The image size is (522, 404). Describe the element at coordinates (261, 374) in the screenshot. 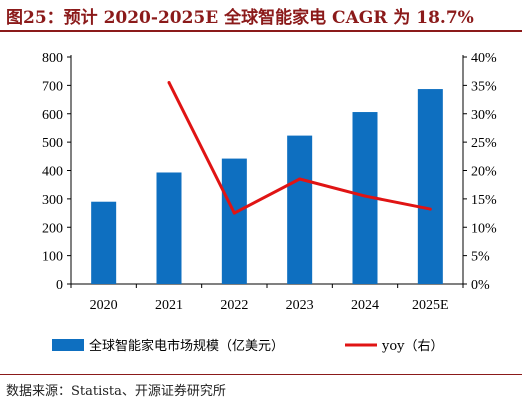

I see `source-rule` at that location.